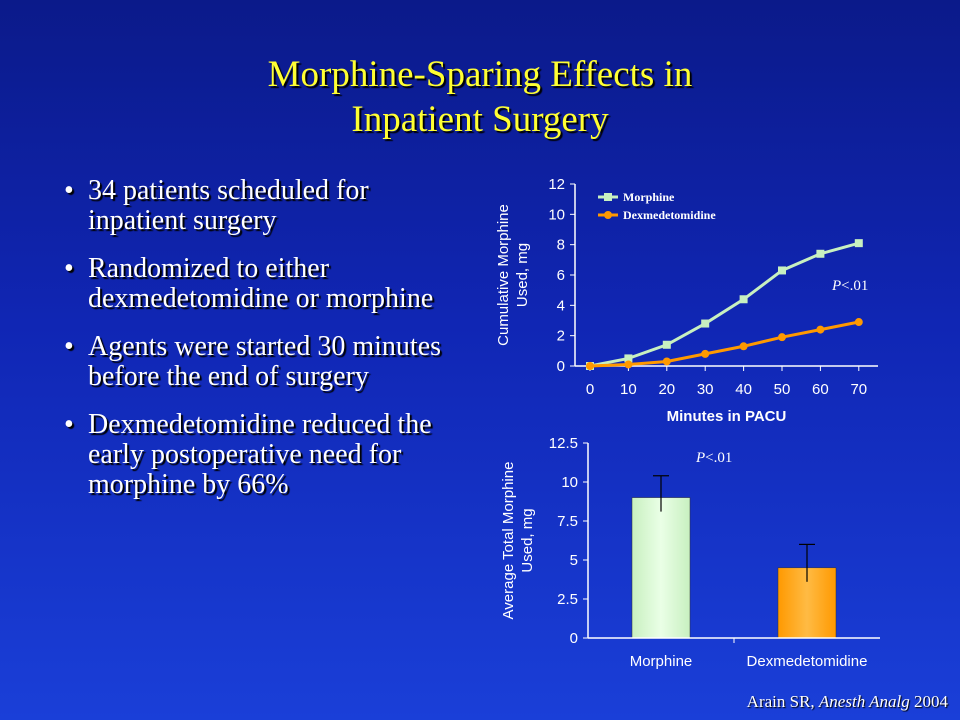  What do you see at coordinates (628, 389) in the screenshot?
I see `line-chart-x-tick-label: 10` at bounding box center [628, 389].